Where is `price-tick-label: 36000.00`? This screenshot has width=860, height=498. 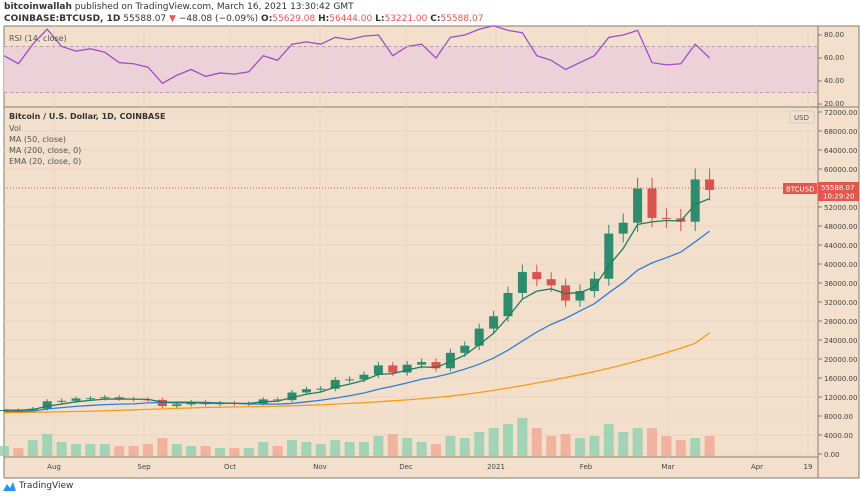
price-tick-label: 36000.00 is located at coordinates (840, 284).